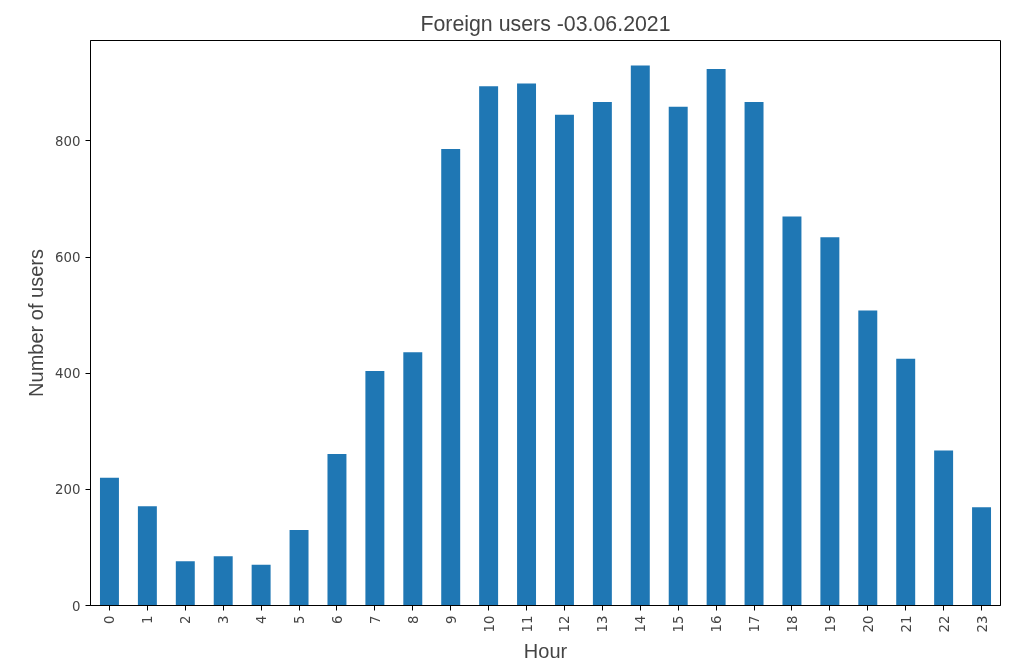 This screenshot has width=1014, height=670. What do you see at coordinates (679, 624) in the screenshot?
I see `x-tick-label: 15` at bounding box center [679, 624].